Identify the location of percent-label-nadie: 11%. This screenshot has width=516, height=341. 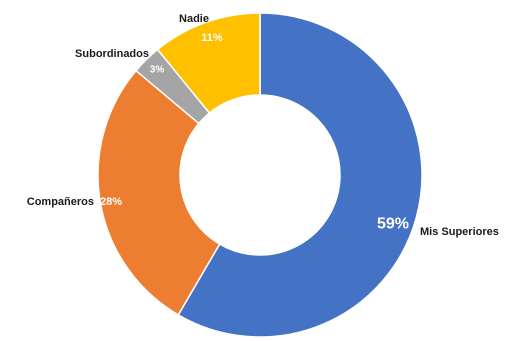
(212, 38).